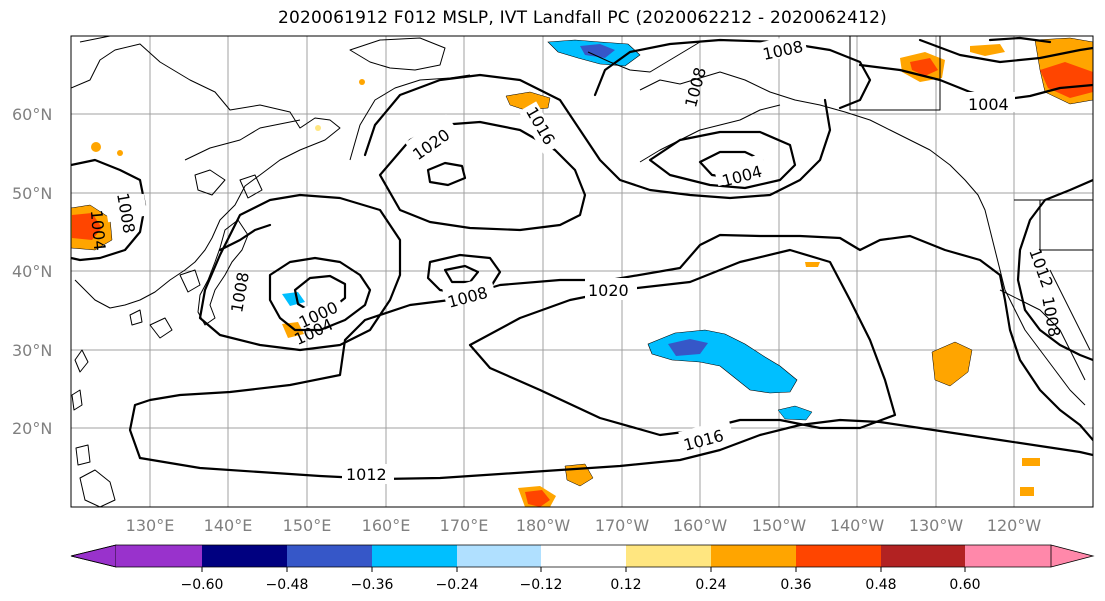  I want to click on colorbar-tick-label: −0.36, so click(372, 585).